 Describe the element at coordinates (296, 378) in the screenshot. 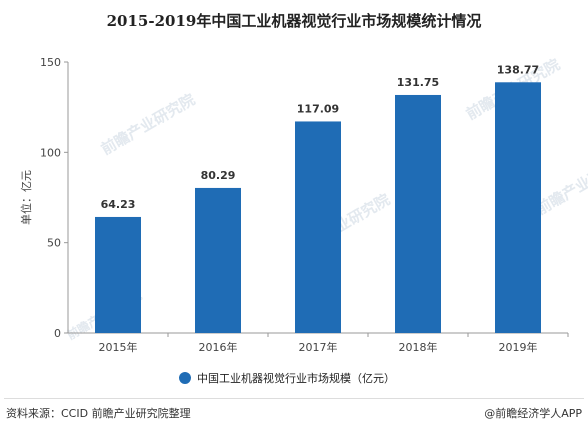

I see `legend-label: 中国工业机器视觉行业市场规模（亿元）` at that location.